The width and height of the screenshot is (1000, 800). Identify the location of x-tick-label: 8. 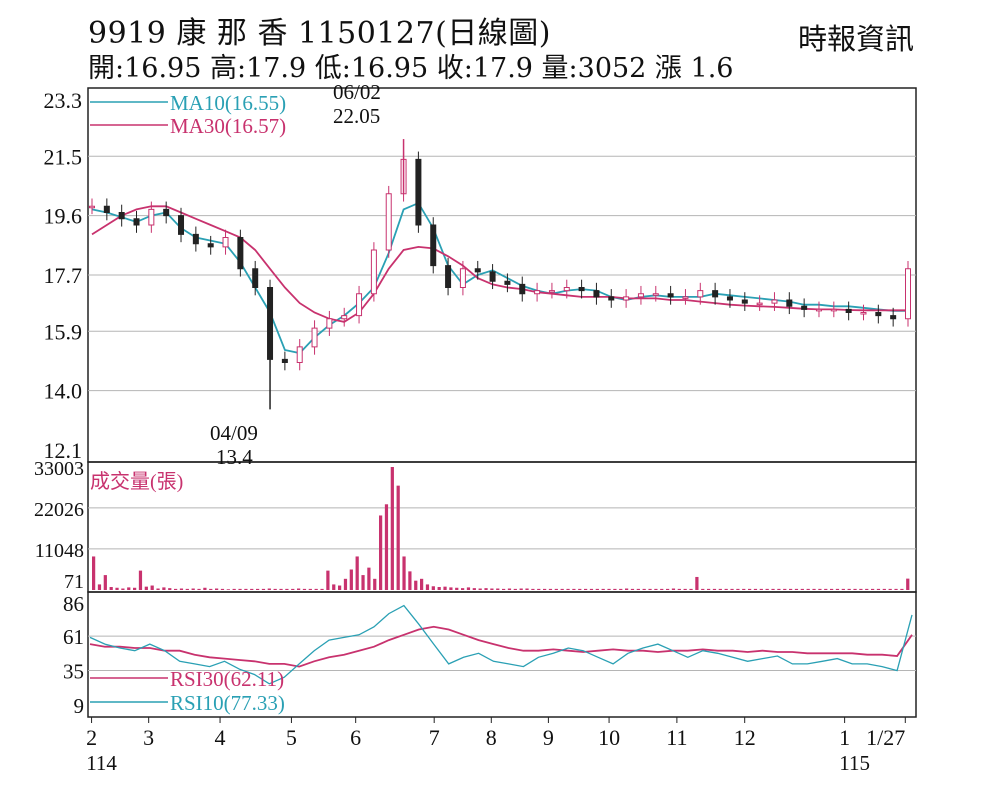
(491, 737).